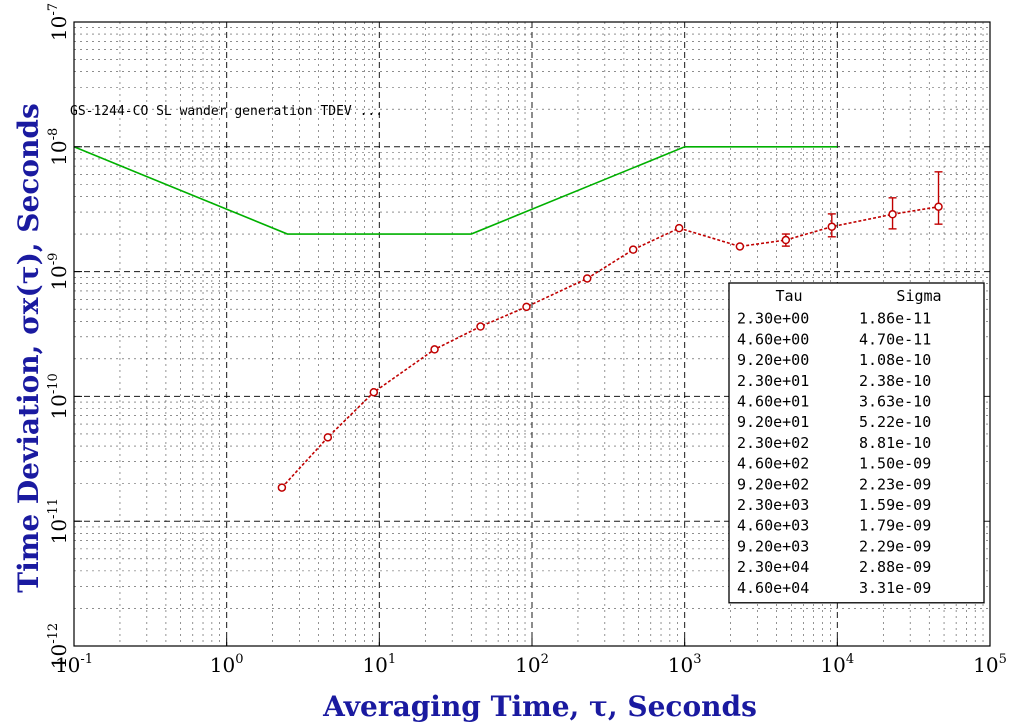  I want to click on x-tick-label: 10³, so click(685, 664).